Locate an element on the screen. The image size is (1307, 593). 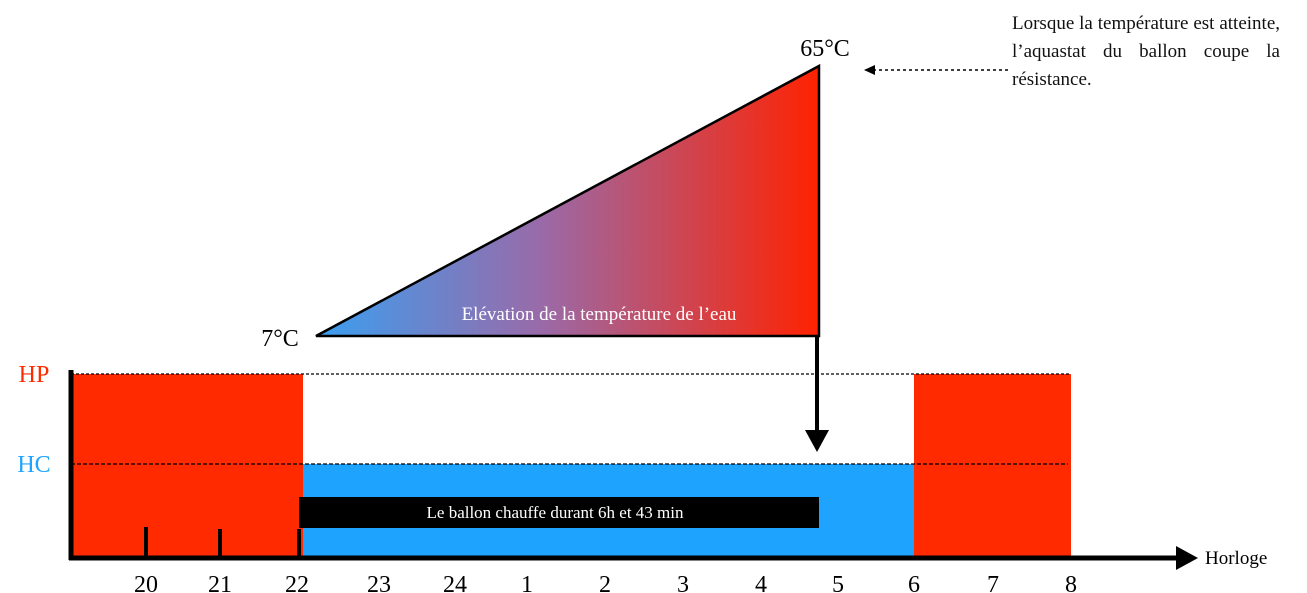
hour-label: 1 is located at coordinates (527, 582).